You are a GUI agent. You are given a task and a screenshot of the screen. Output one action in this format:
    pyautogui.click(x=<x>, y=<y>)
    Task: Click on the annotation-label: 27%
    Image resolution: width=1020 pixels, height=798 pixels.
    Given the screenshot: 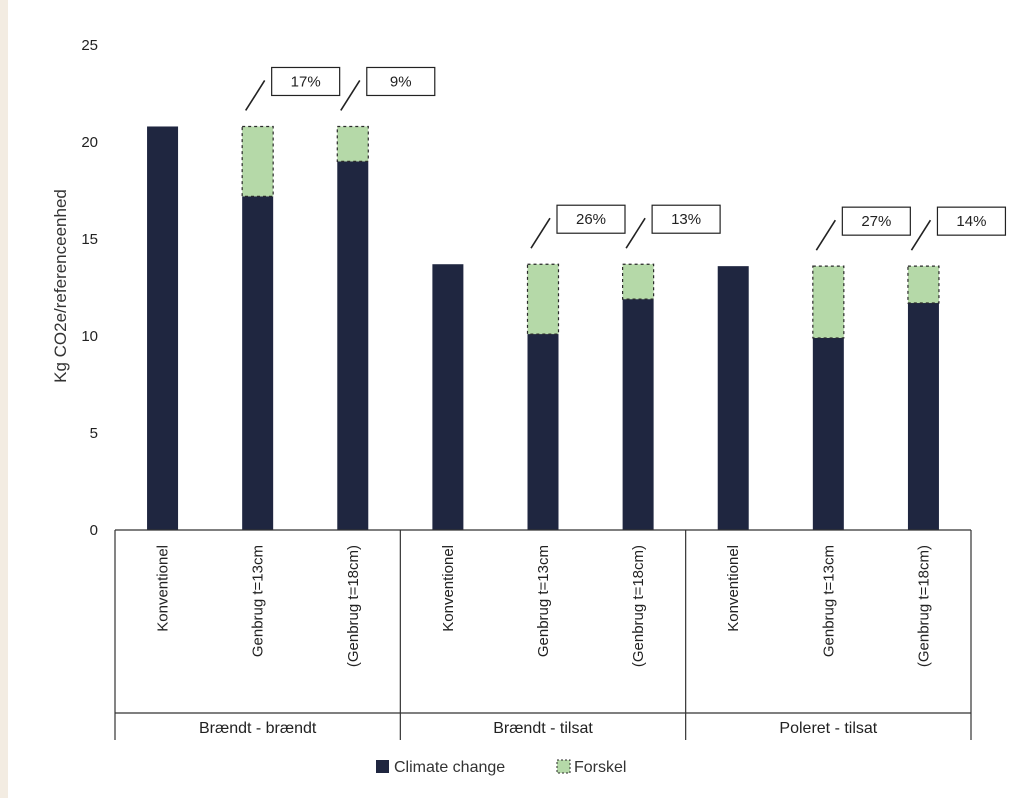 What is the action you would take?
    pyautogui.click(x=876, y=221)
    